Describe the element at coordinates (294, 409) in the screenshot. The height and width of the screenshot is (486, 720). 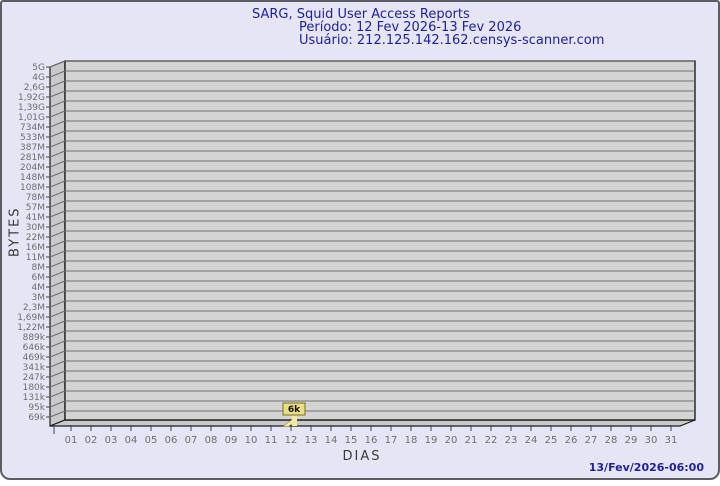
I see `bar-marker-flag` at that location.